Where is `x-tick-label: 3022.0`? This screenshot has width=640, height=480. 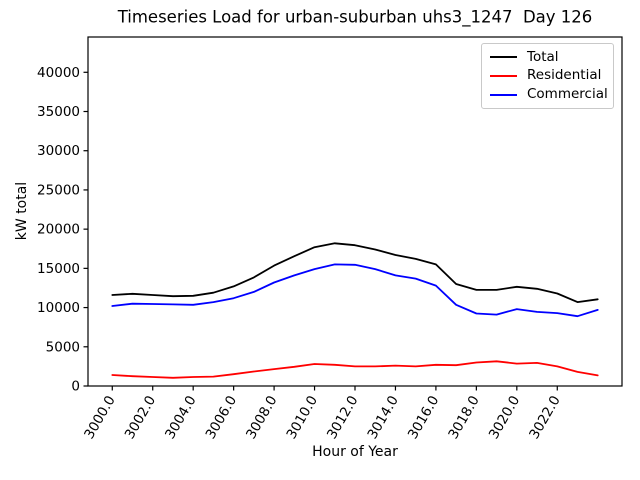 x-tick-label: 3022.0 is located at coordinates (544, 417).